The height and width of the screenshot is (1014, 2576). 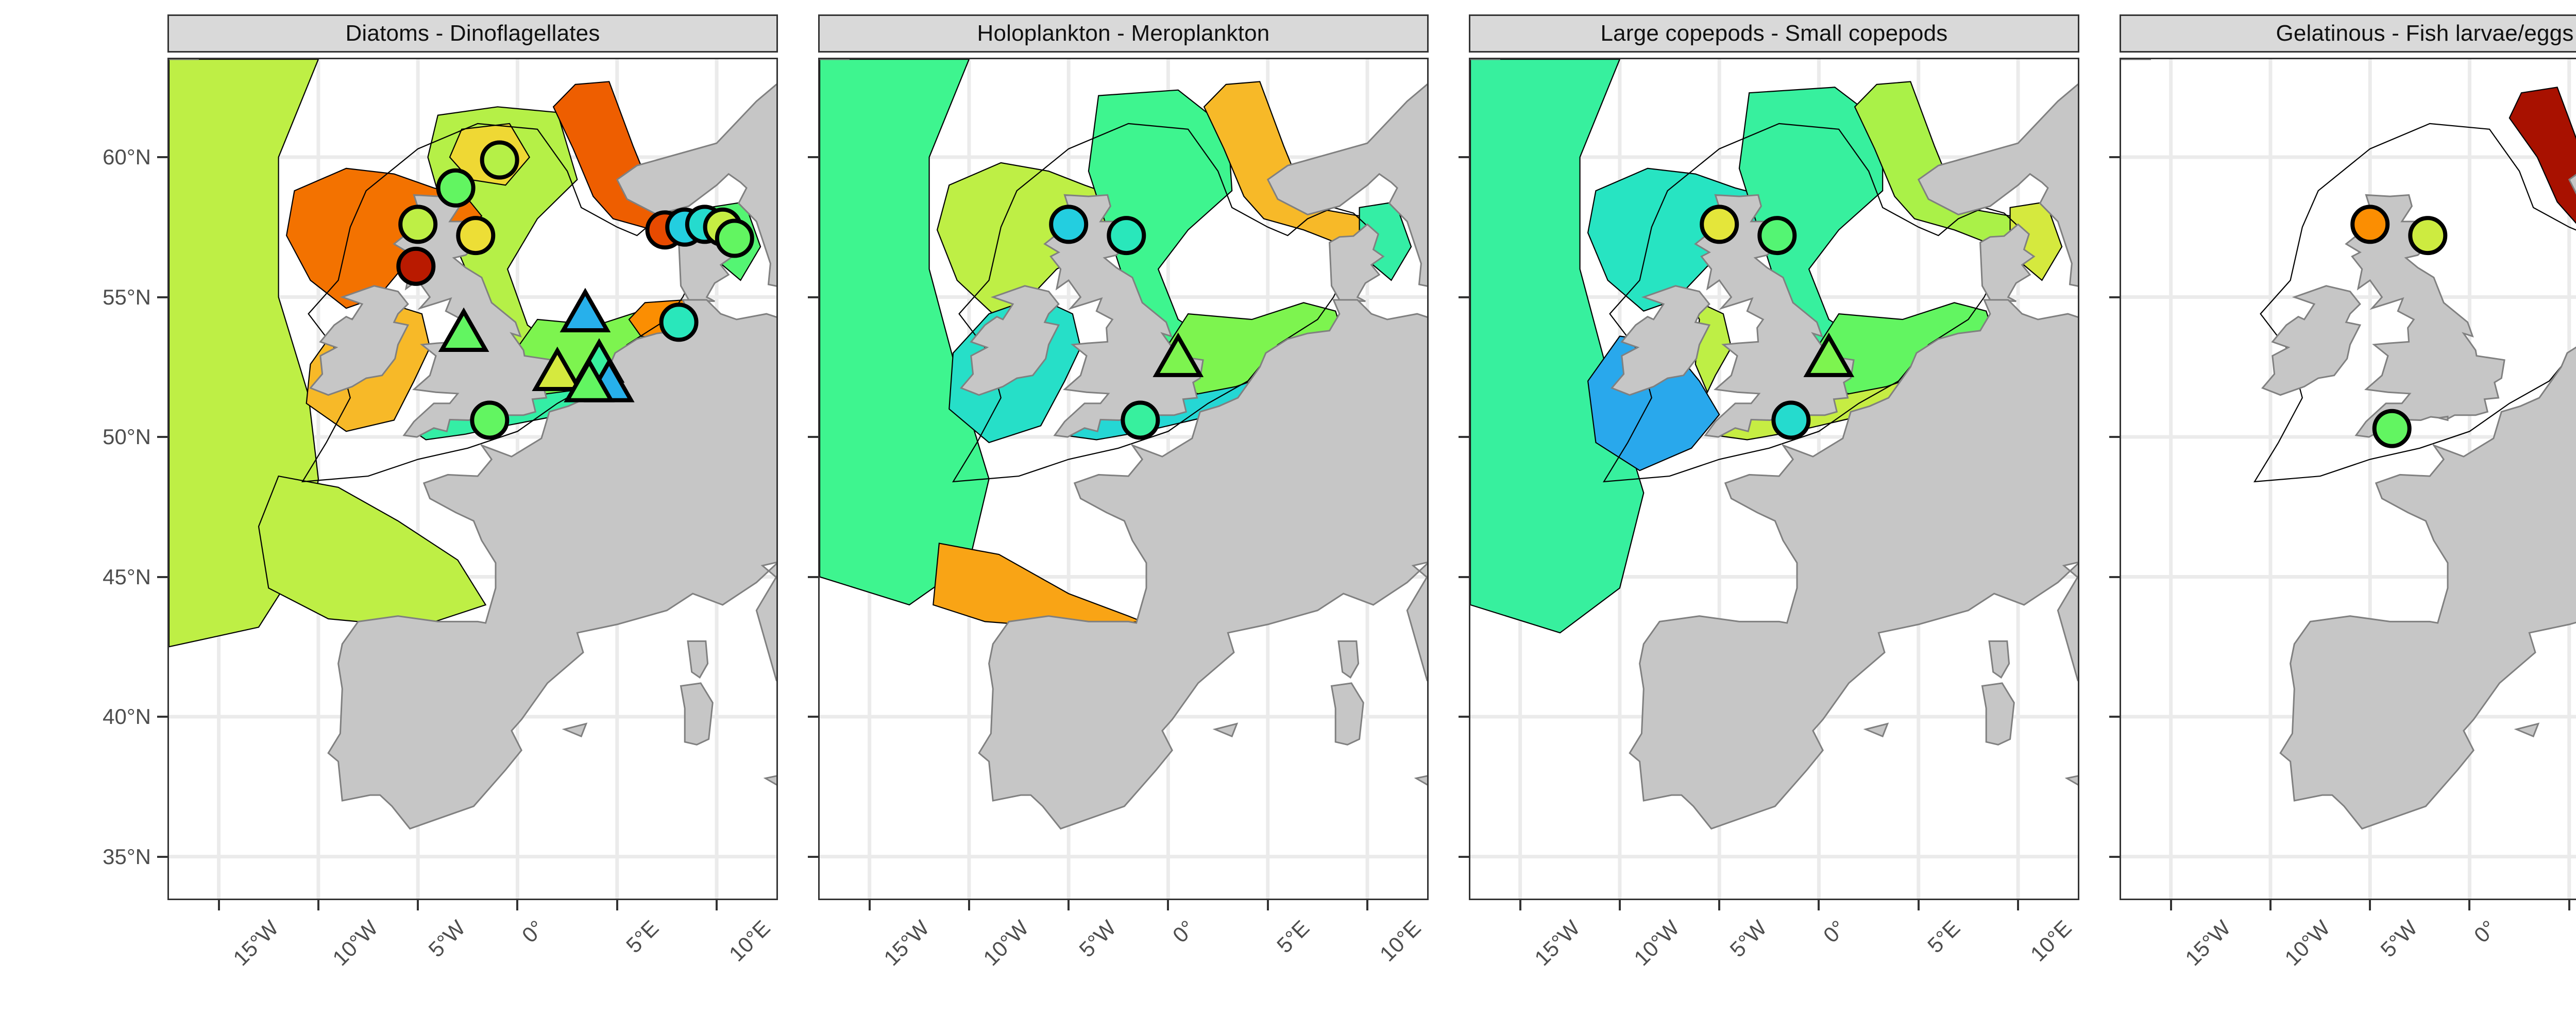 I want to click on landmass-britain, so click(x=473, y=316).